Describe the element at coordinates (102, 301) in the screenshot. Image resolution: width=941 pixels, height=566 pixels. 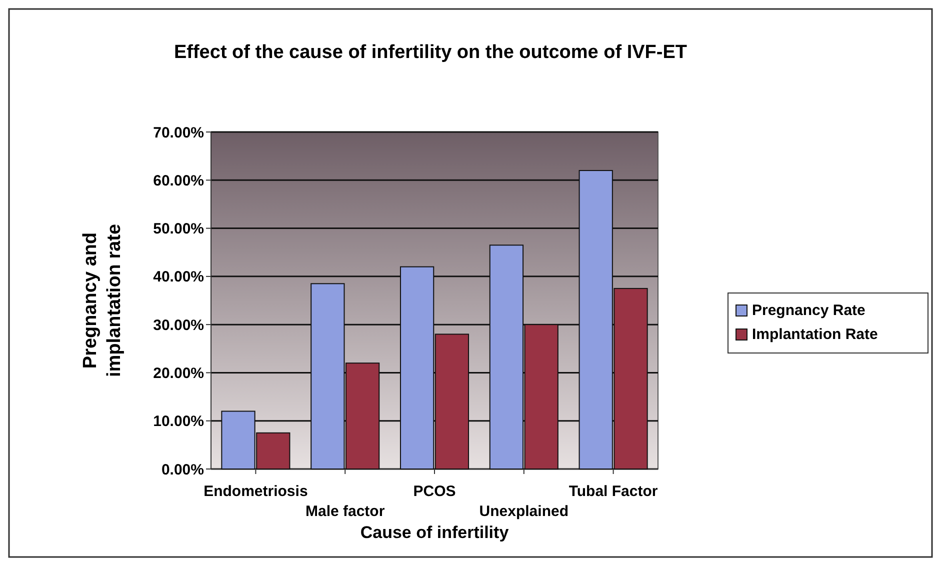
I see `y-axis-title: Pregnancy and implantation rate` at that location.